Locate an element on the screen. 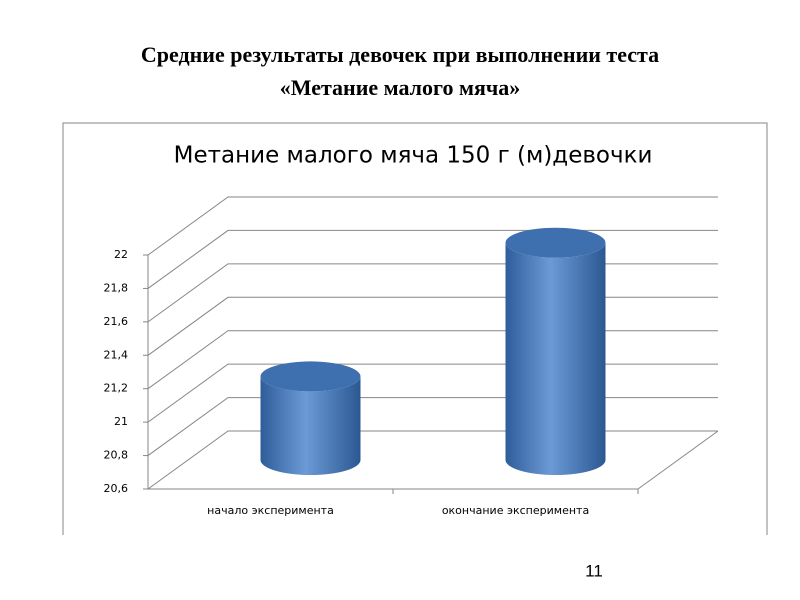  x-tick-label: окончание эксперимента is located at coordinates (515, 510).